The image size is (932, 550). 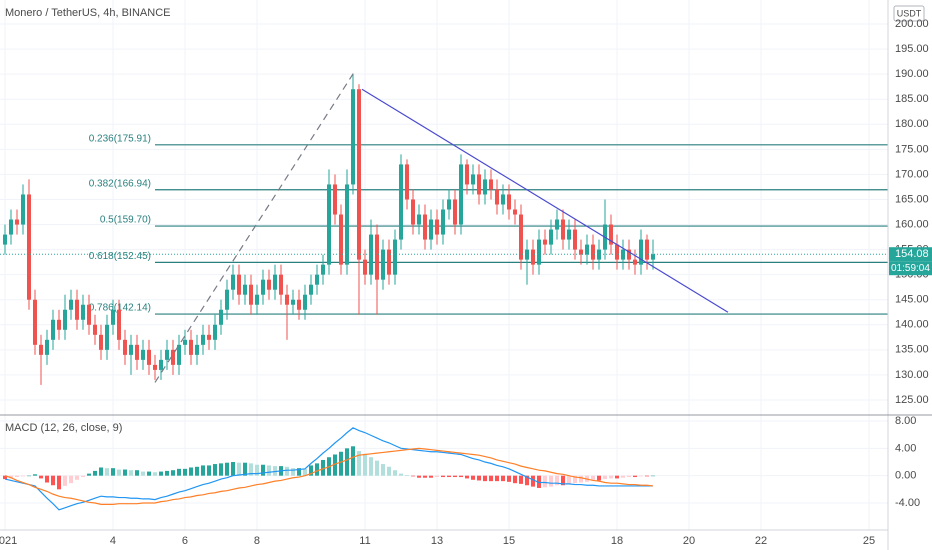 I want to click on x-tick-label: 4, so click(x=113, y=541).